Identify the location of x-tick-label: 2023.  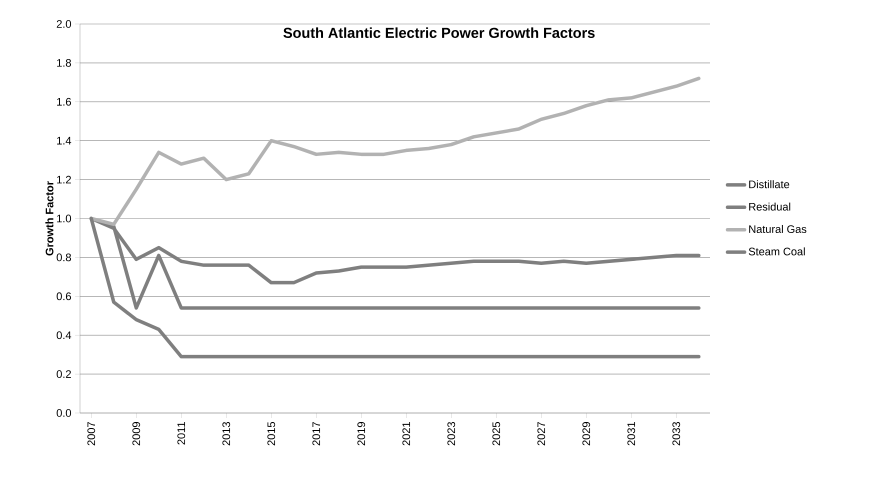
(451, 434).